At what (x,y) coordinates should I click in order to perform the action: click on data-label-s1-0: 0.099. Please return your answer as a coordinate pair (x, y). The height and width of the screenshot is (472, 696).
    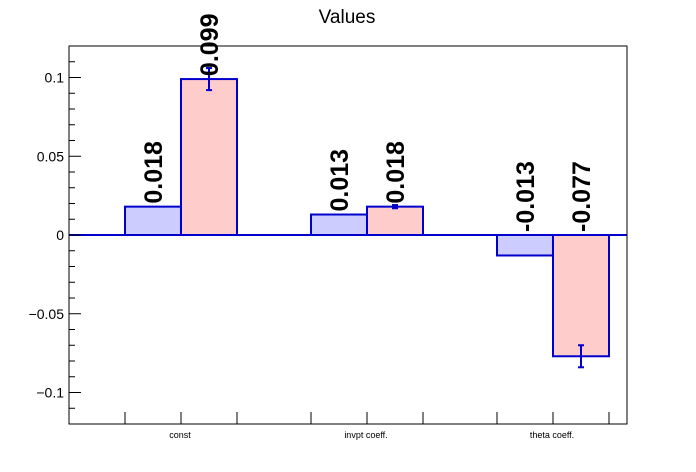
    Looking at the image, I should click on (210, 45).